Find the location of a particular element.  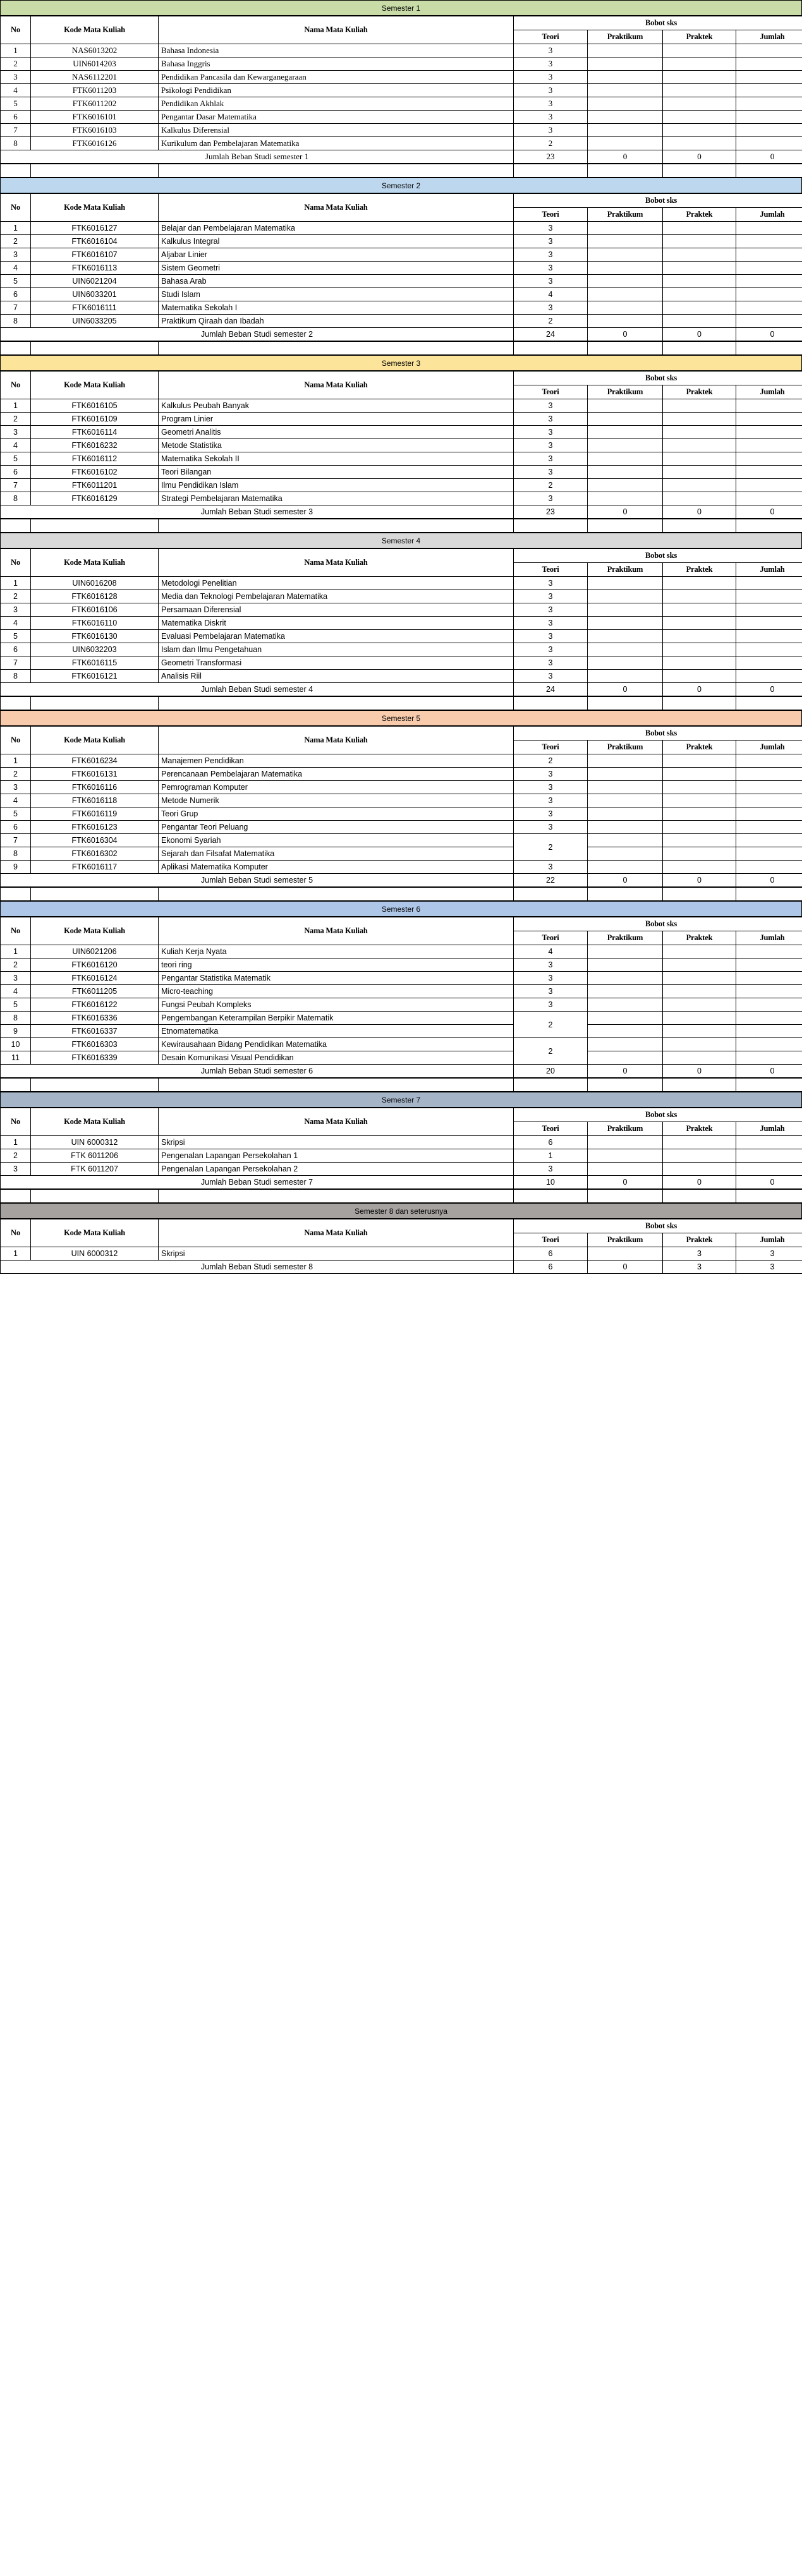

cell-course-code: FTK6016119 is located at coordinates (95, 814).